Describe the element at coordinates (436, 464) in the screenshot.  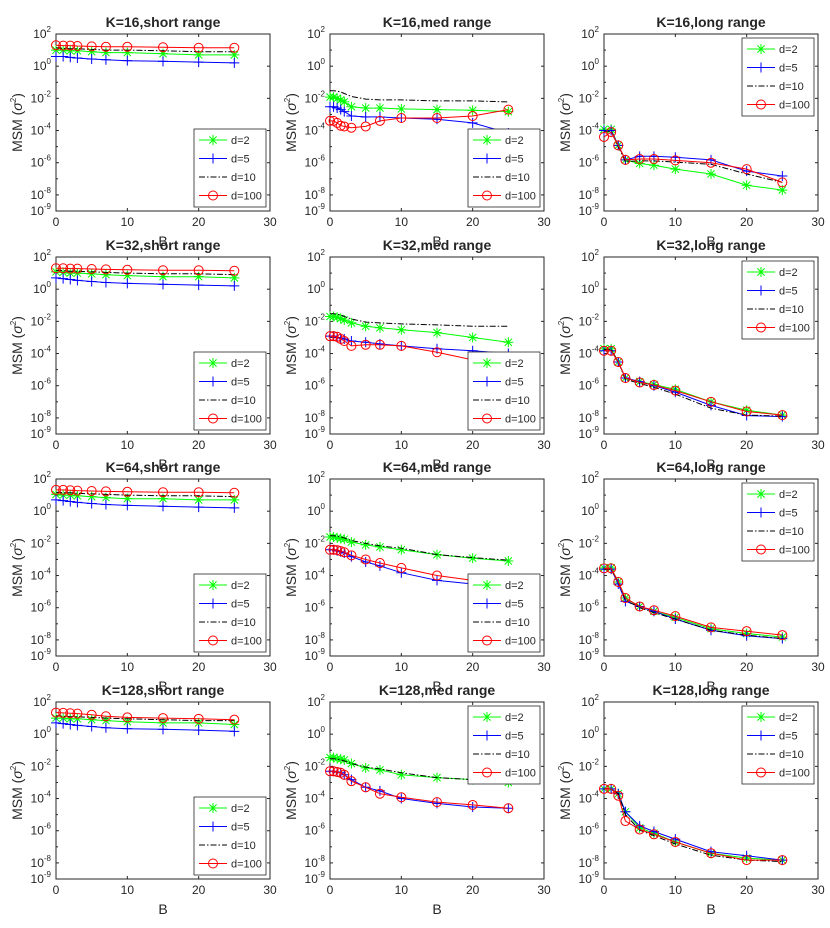
I see `x-axis-label: B` at that location.